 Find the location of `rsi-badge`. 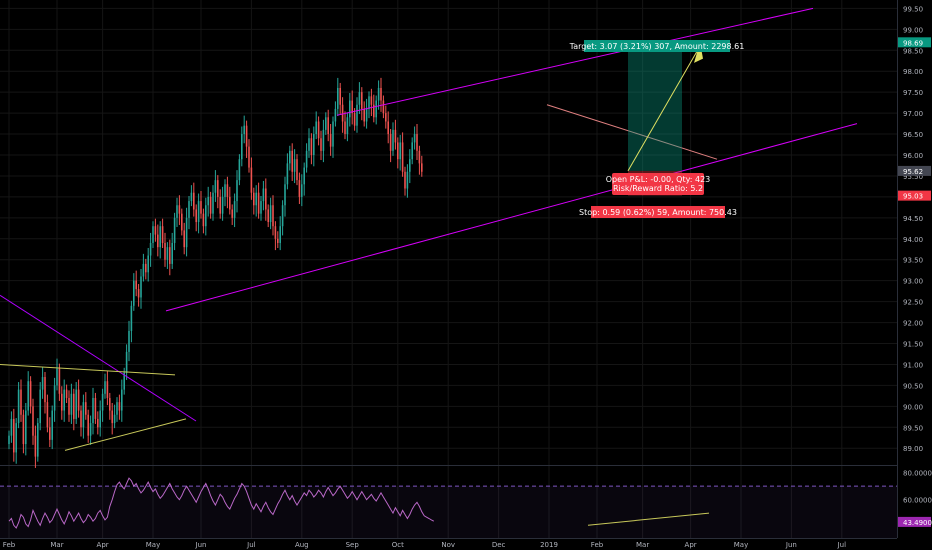

rsi-badge is located at coordinates (914, 521).